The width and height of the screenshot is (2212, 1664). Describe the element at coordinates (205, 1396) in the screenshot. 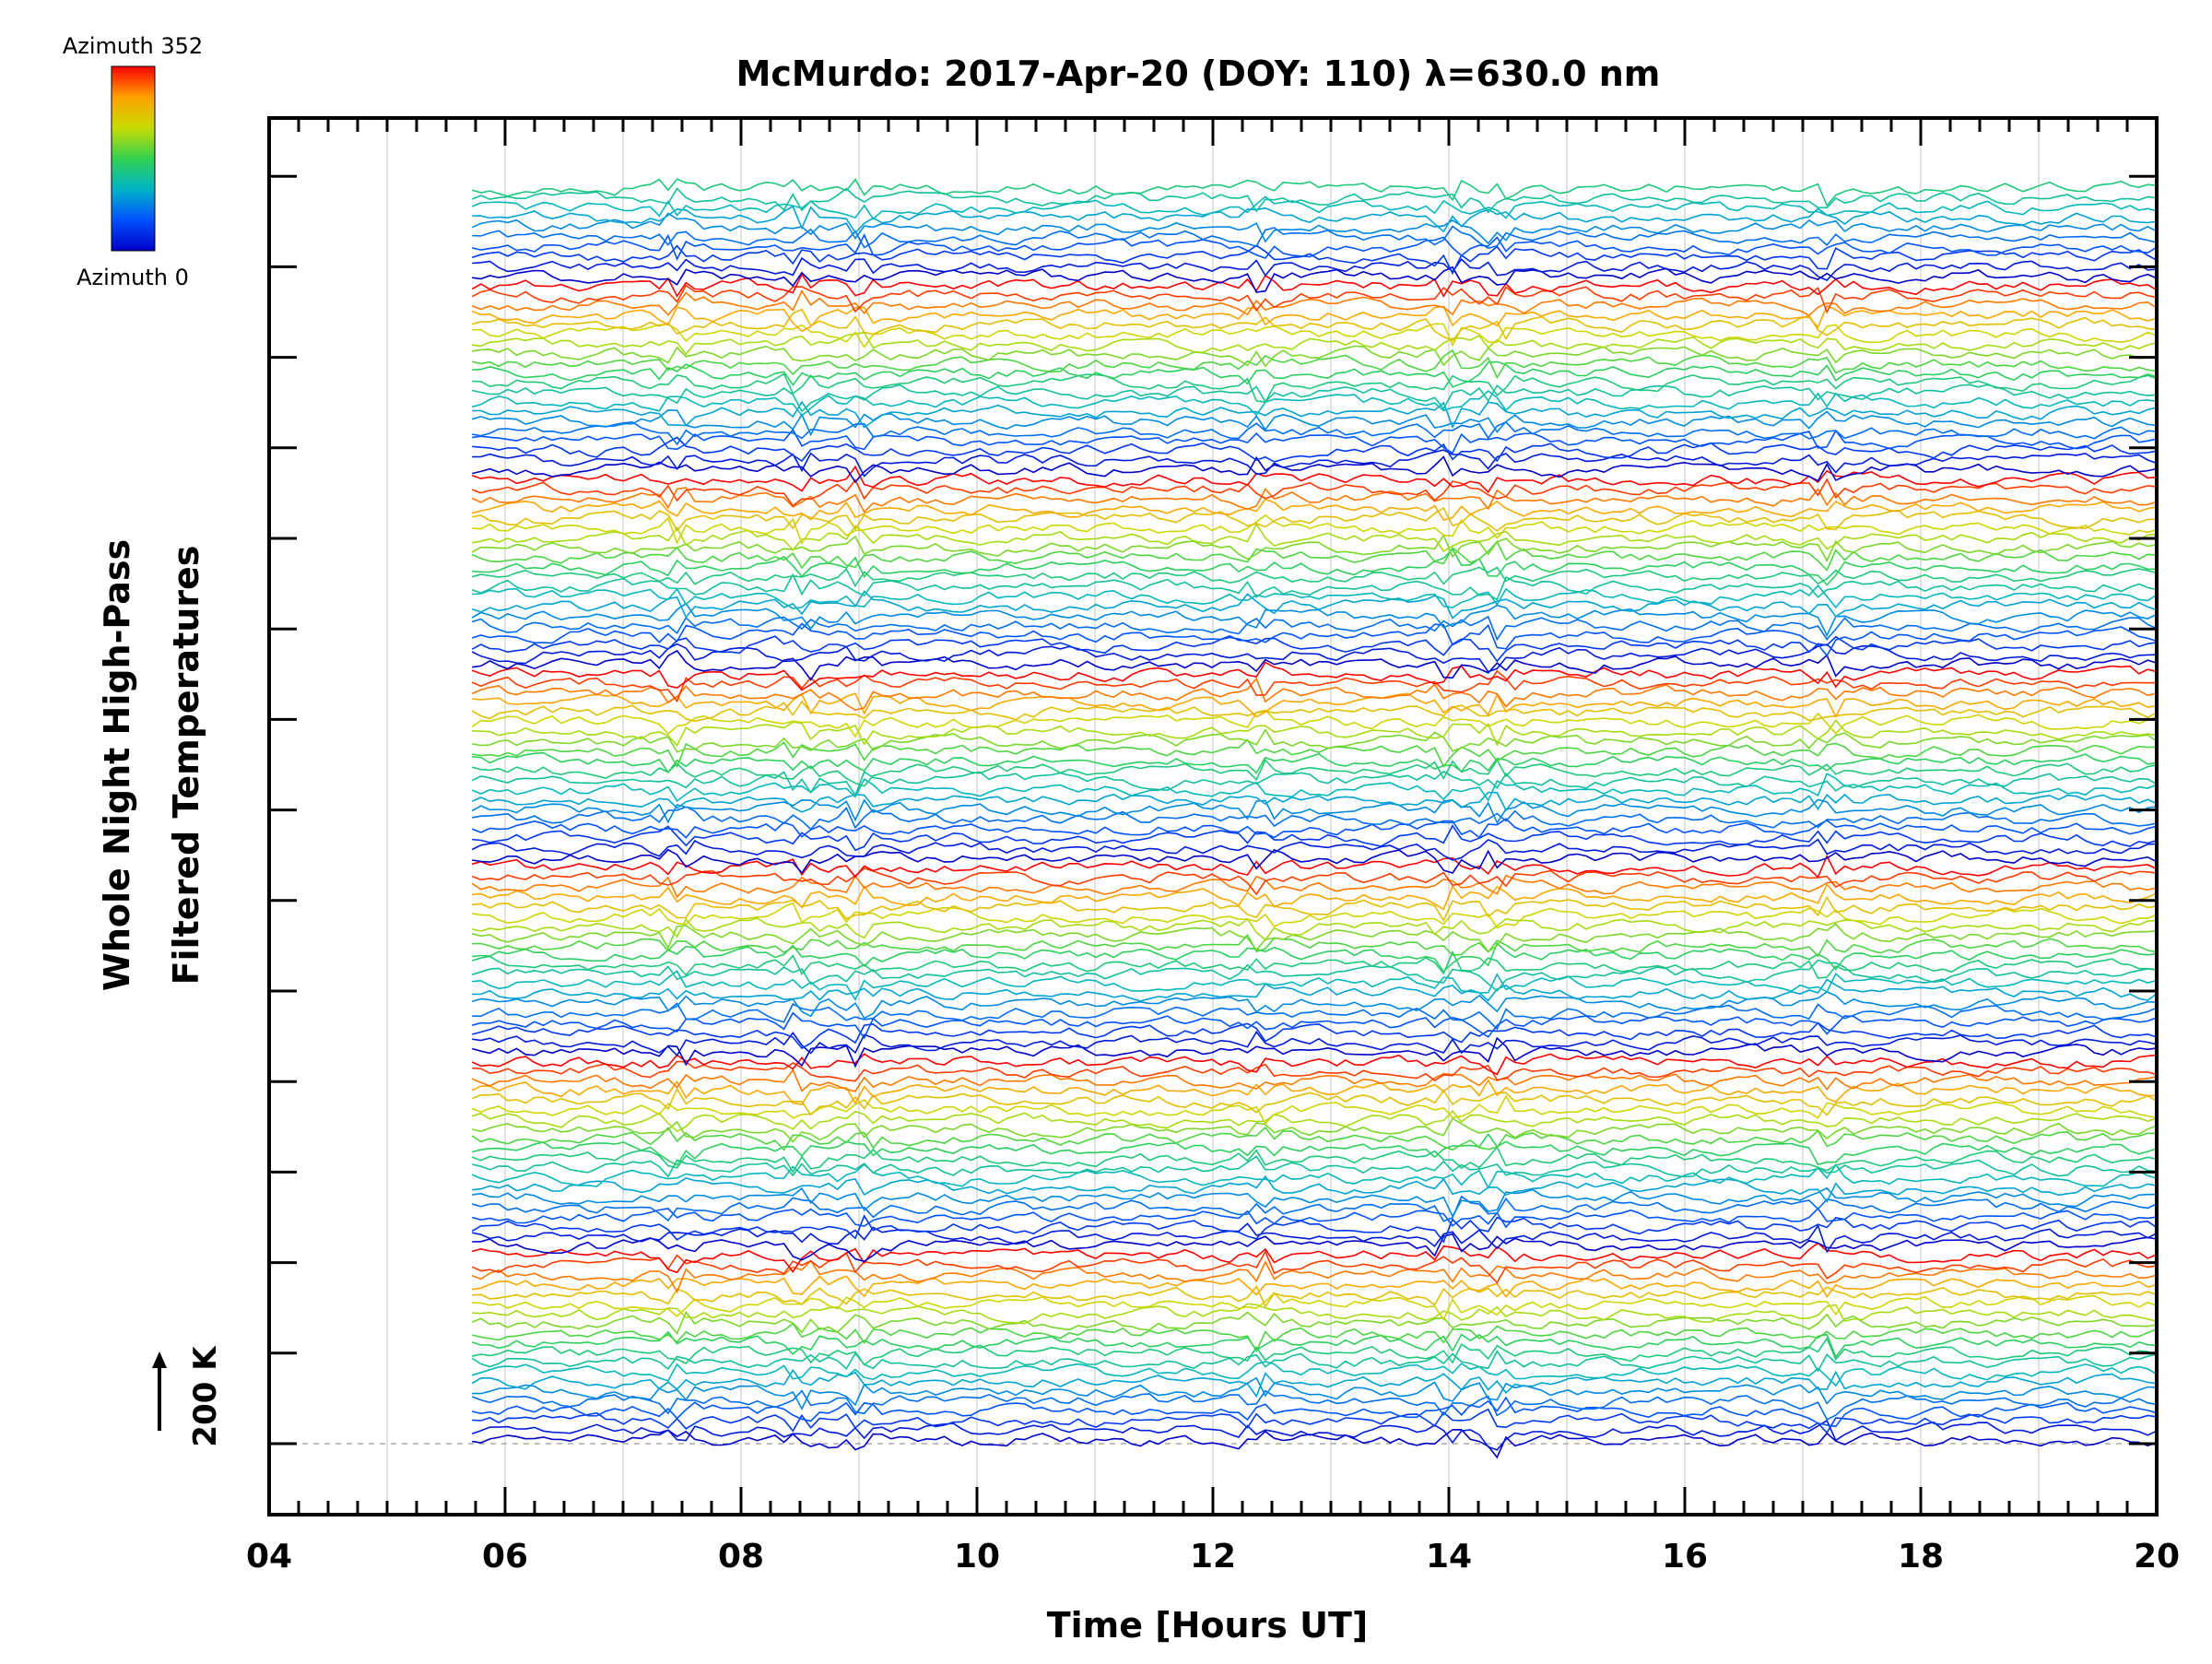

I see `scale-marker-label: 200 K` at that location.